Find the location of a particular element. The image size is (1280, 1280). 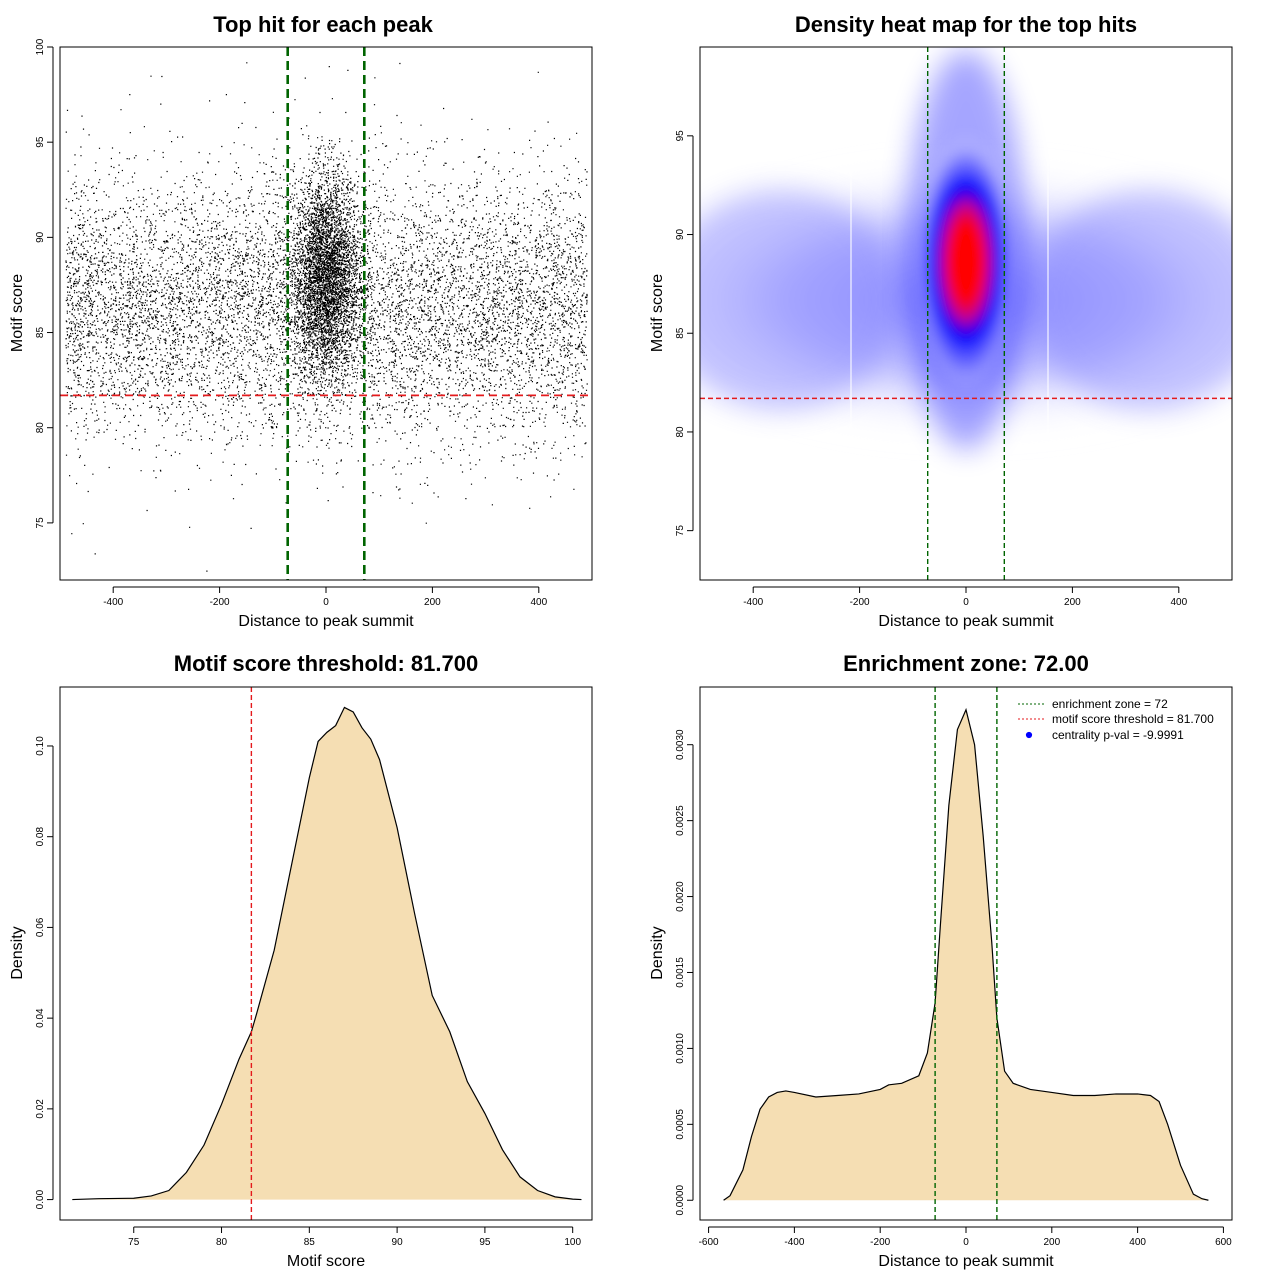

y-tick-label: 0.0010 is located at coordinates (680, 1048).